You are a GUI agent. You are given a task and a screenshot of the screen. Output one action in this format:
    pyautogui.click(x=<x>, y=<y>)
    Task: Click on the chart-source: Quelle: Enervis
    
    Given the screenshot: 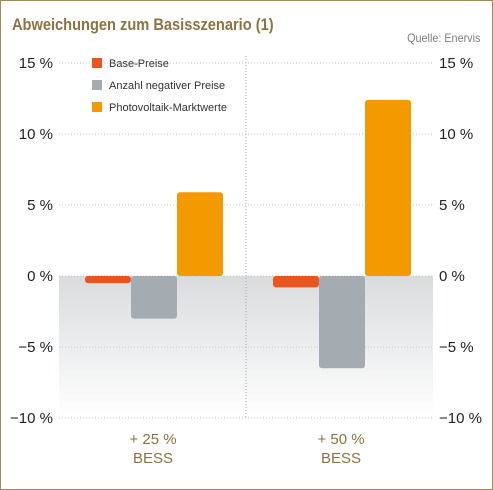 What is the action you would take?
    pyautogui.click(x=443, y=38)
    